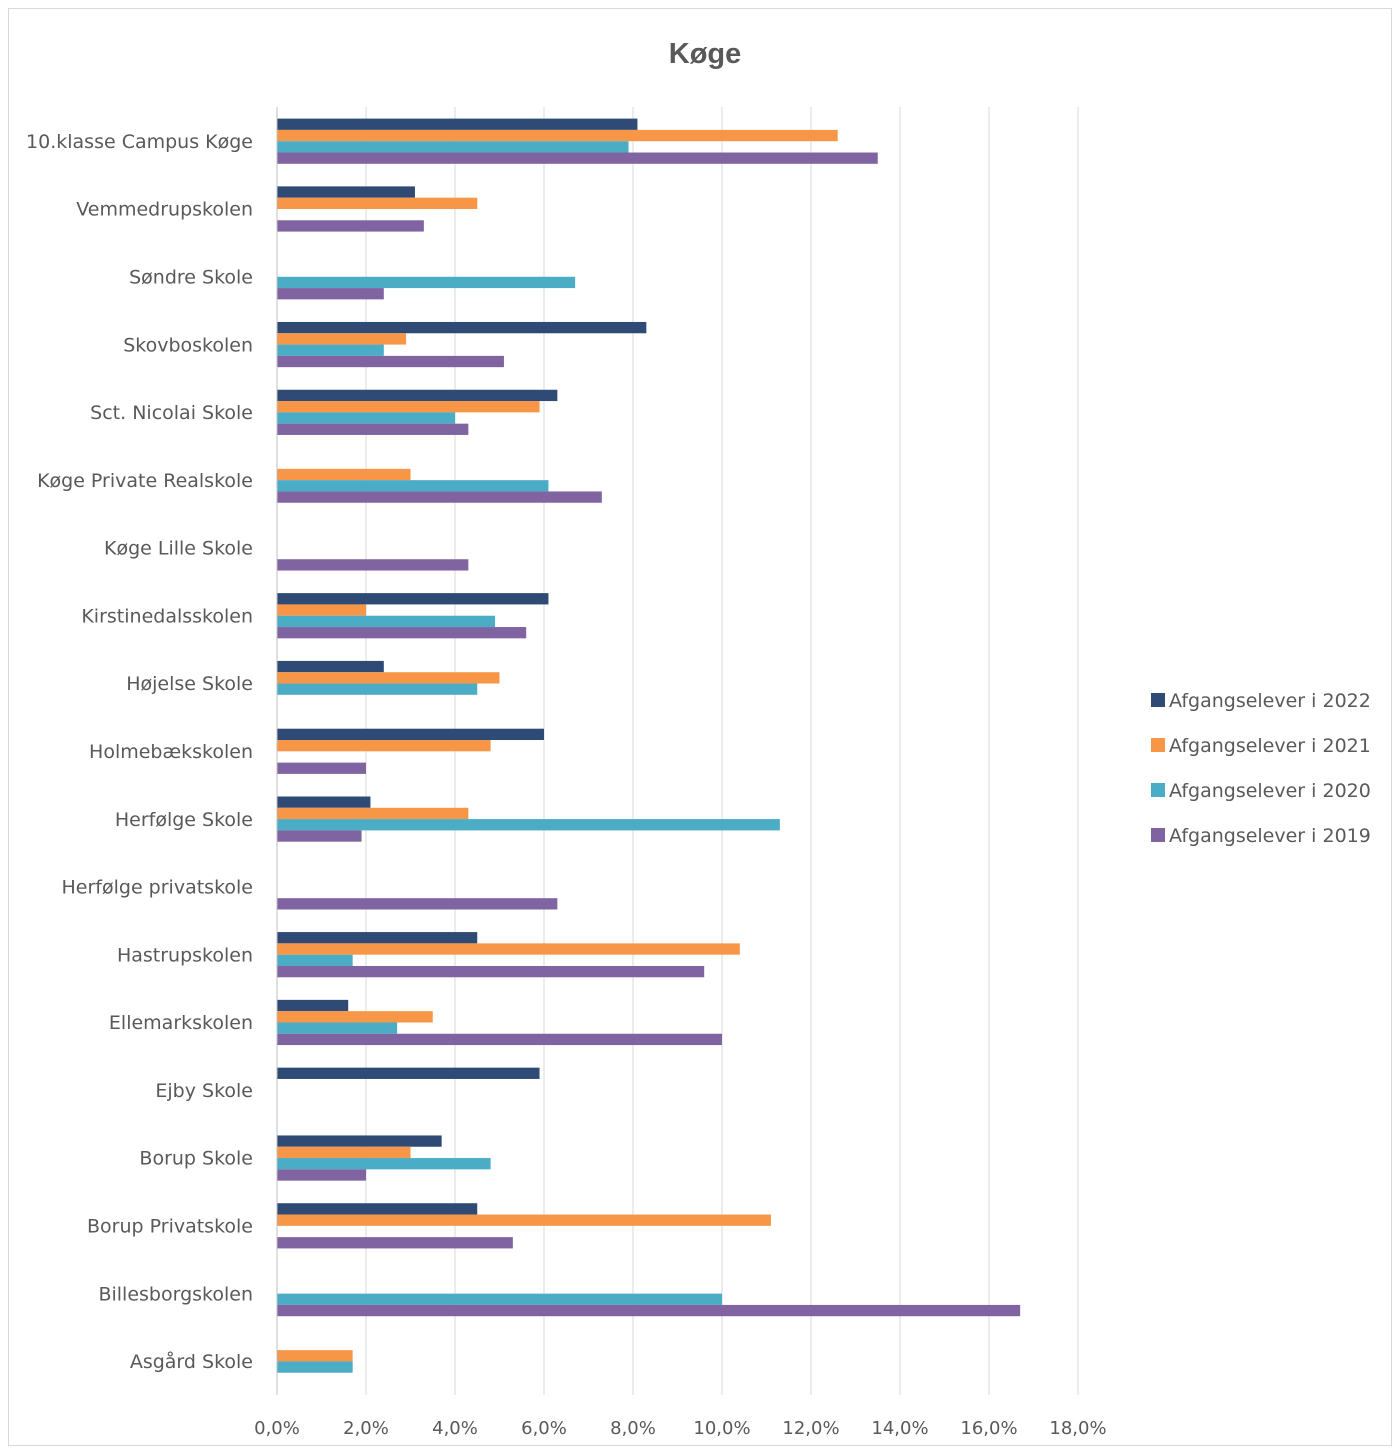 The height and width of the screenshot is (1449, 1395). Describe the element at coordinates (366, 1428) in the screenshot. I see `x-tick-label: 2,0%` at that location.